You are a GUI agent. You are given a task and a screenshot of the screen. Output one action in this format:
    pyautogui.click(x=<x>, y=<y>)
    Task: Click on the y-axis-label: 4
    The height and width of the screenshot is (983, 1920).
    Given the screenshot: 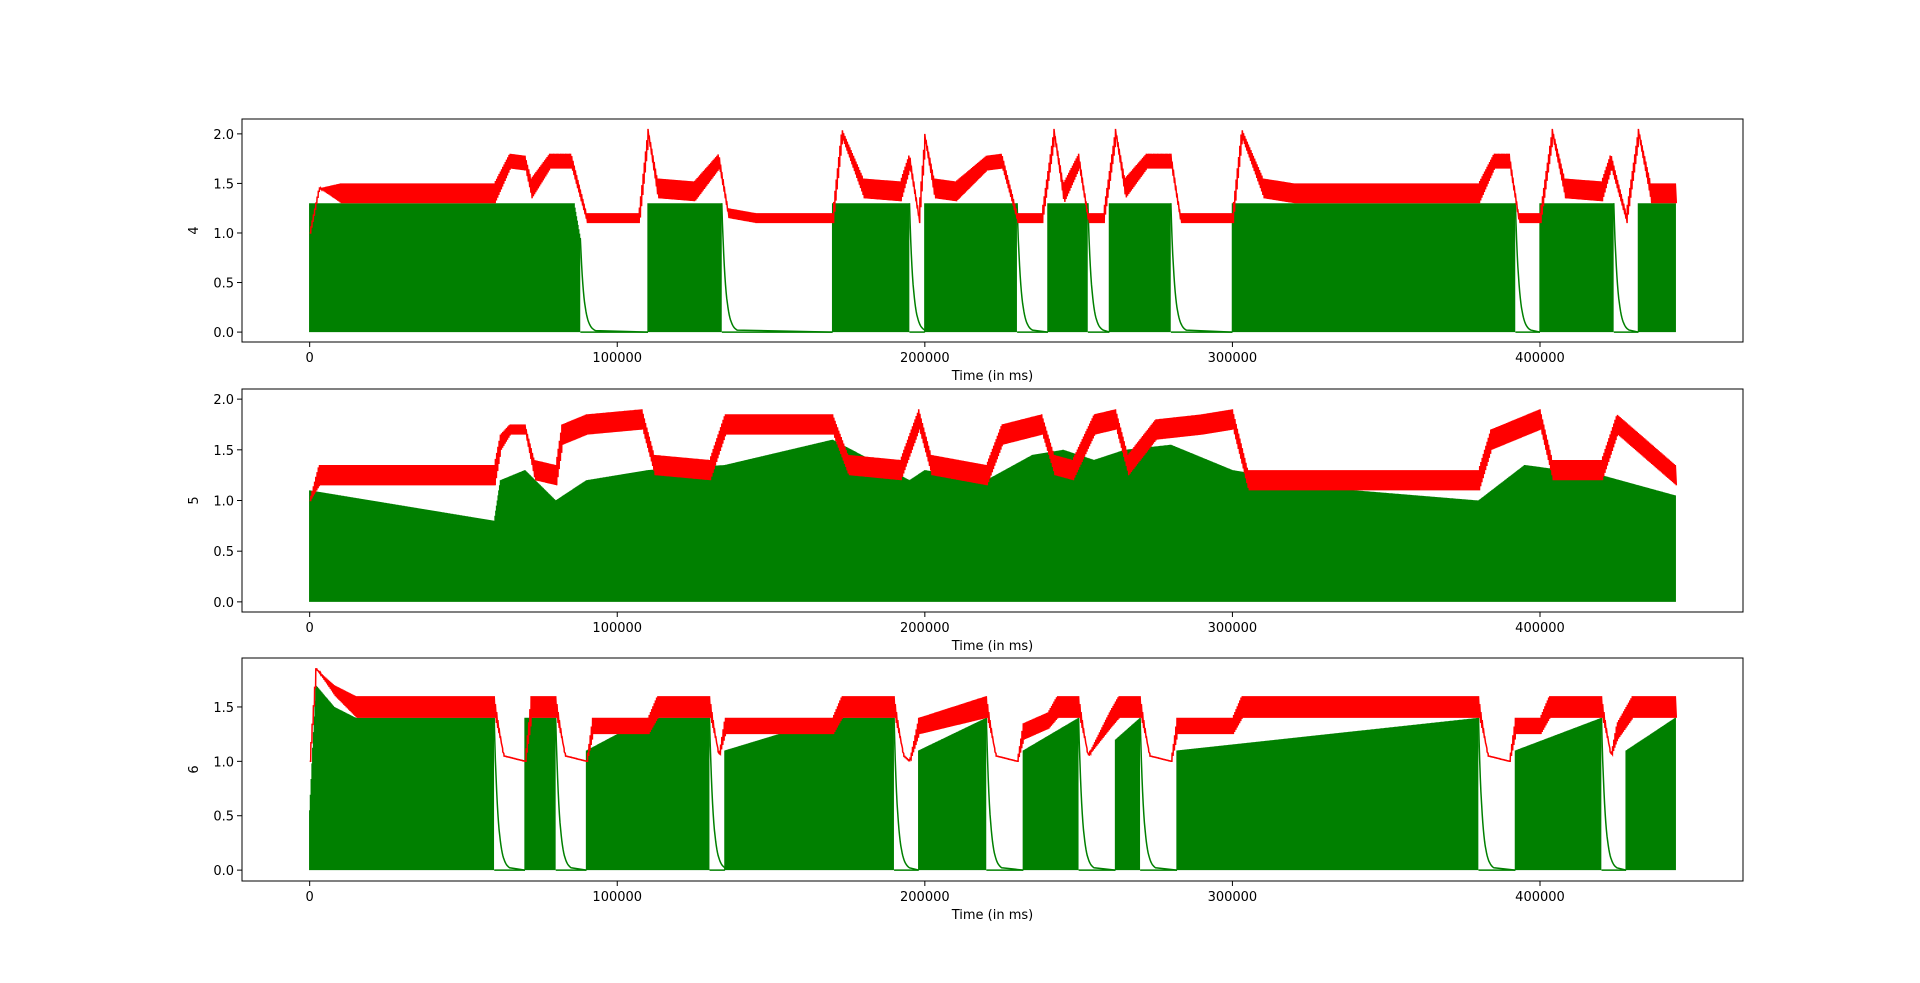 What is the action you would take?
    pyautogui.click(x=194, y=230)
    